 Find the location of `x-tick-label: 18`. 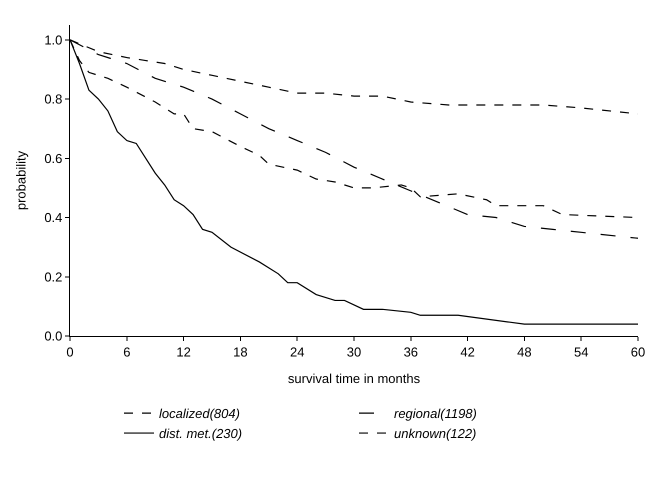

x-tick-label: 18 is located at coordinates (240, 352).